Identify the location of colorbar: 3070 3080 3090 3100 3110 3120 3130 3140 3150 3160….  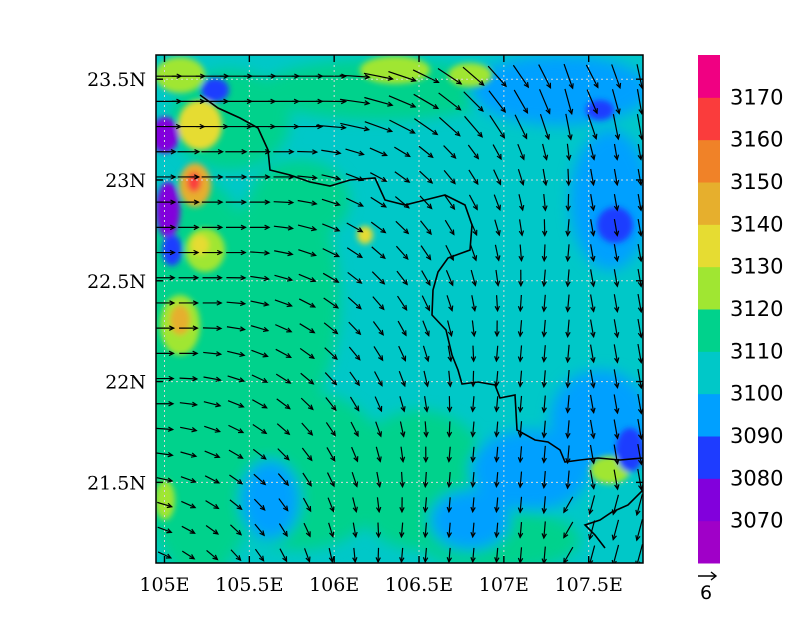
(740, 309).